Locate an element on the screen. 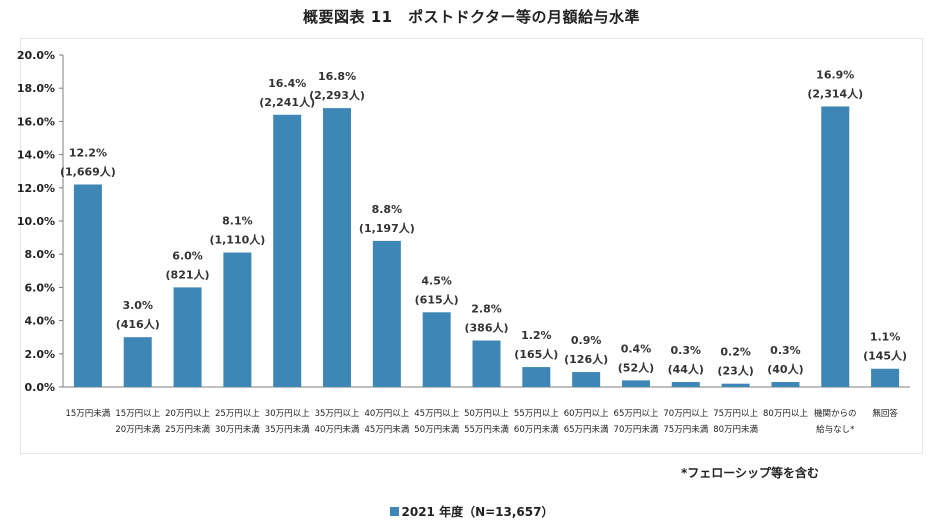 Image resolution: width=943 pixels, height=529 pixels. legend-swatch is located at coordinates (394, 511).